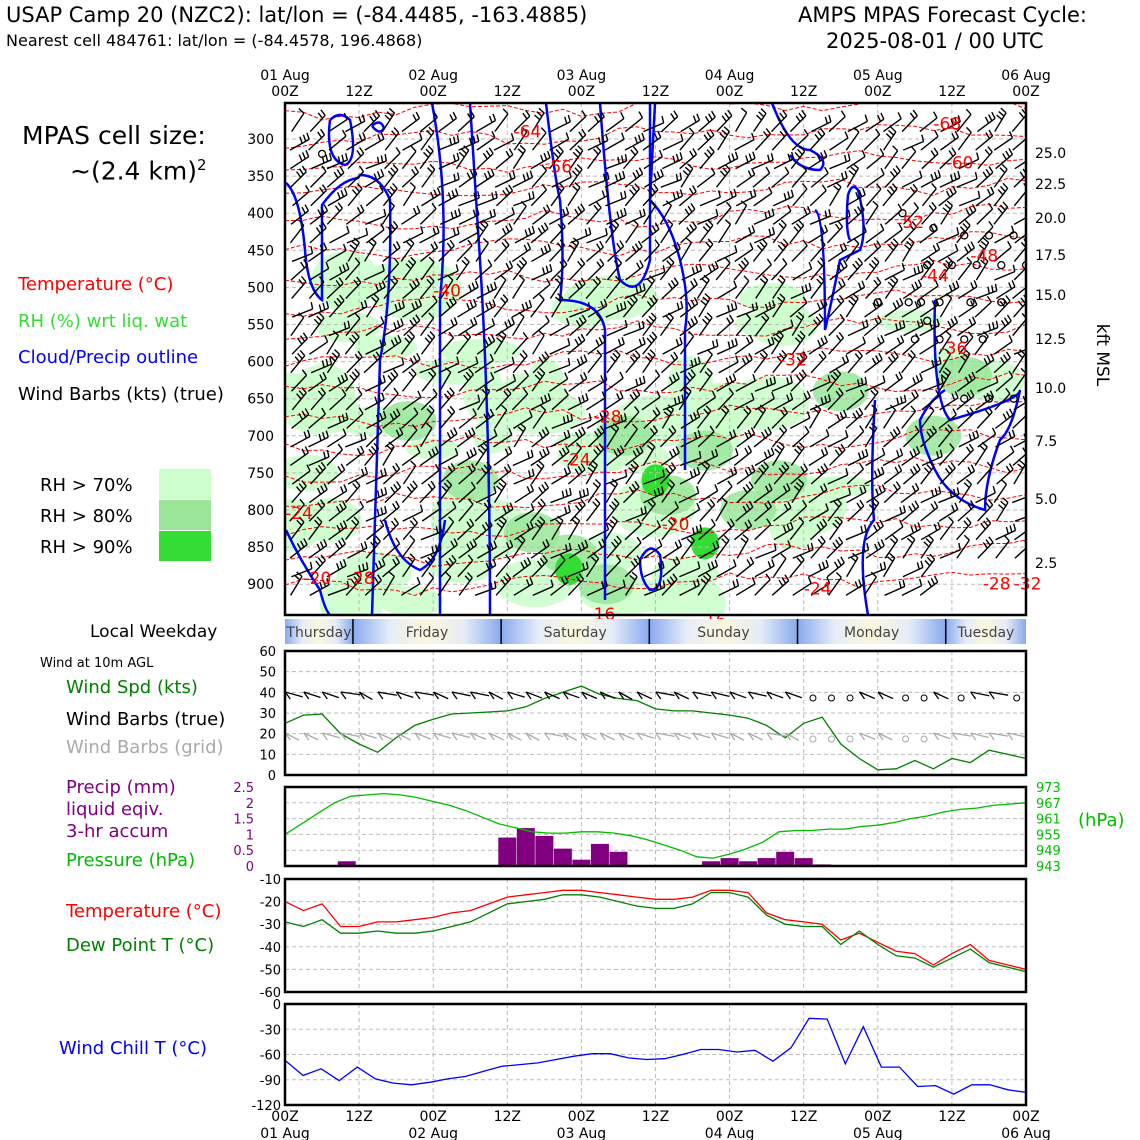 The width and height of the screenshot is (1140, 1140). I want to click on swatch-rh70, so click(185, 484).